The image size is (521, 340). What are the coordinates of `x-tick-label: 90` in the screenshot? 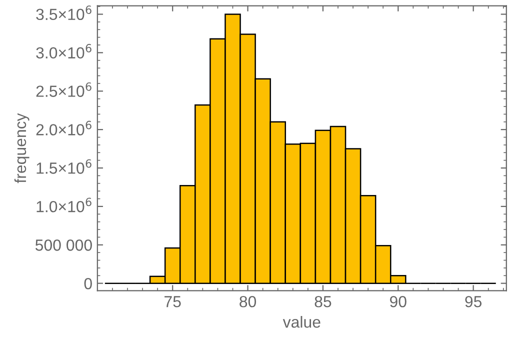 It's located at (398, 302).